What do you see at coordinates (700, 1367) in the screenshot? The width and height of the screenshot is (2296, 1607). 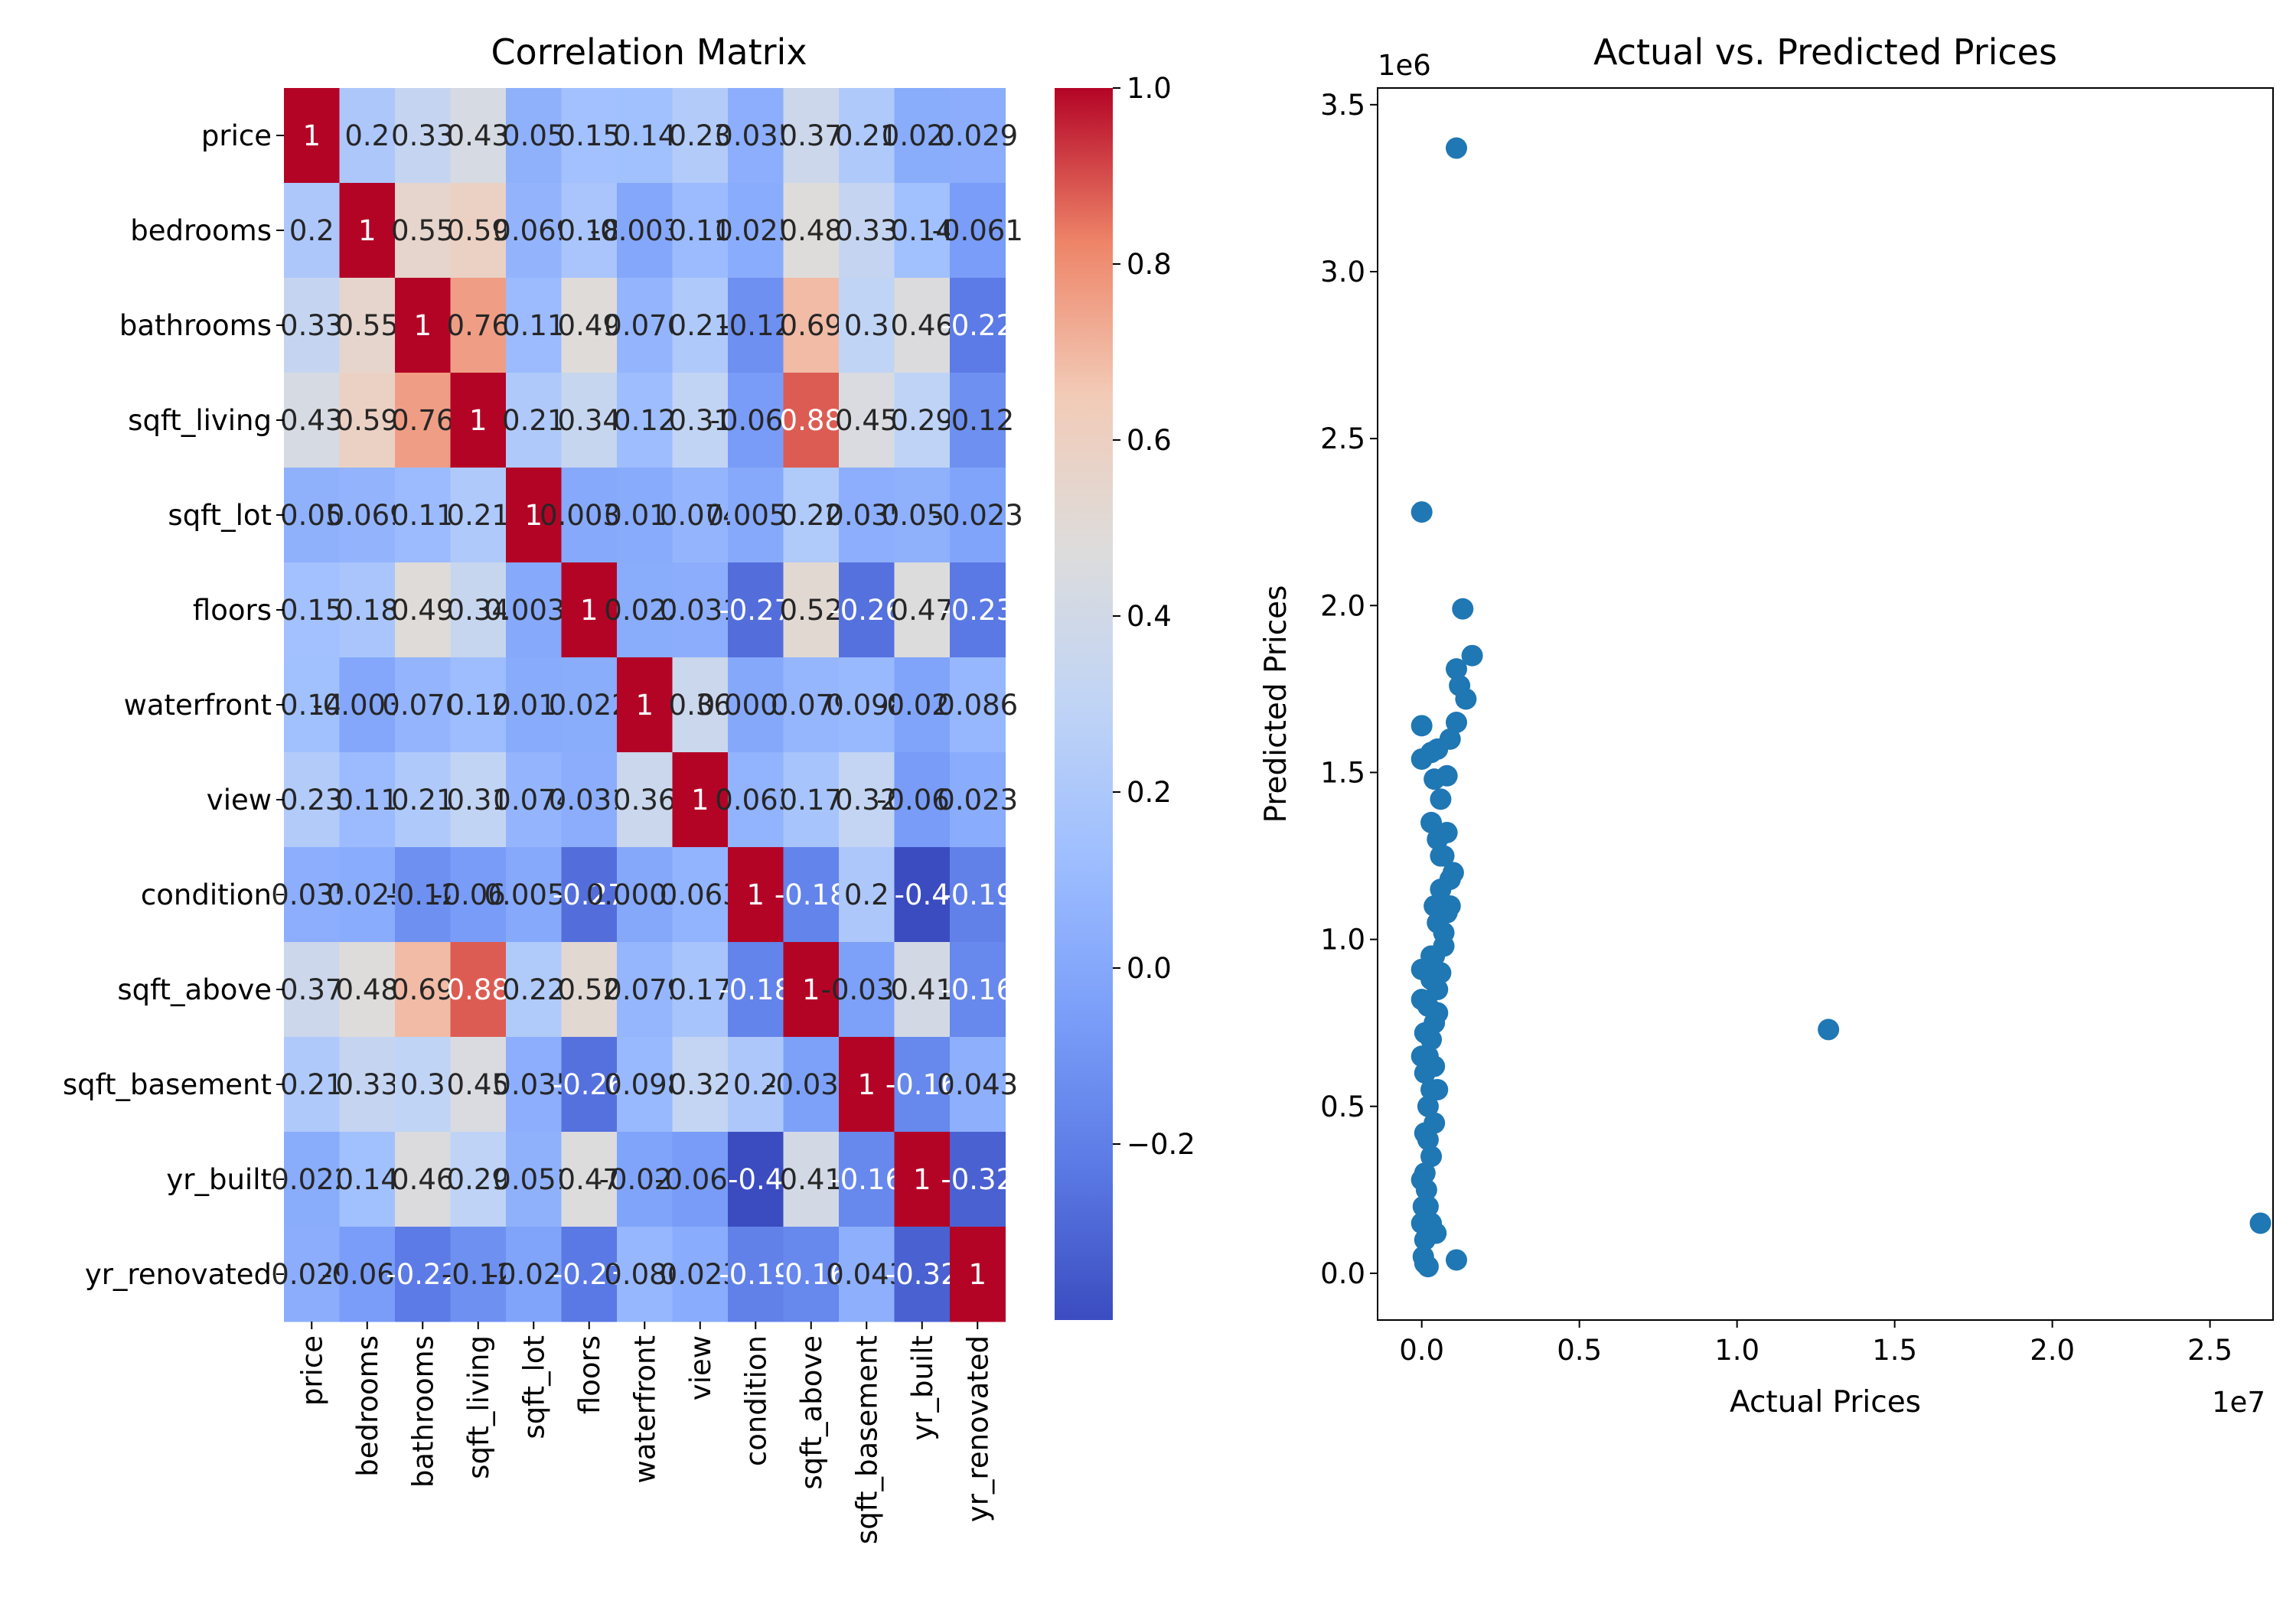 I see `column-label: view` at bounding box center [700, 1367].